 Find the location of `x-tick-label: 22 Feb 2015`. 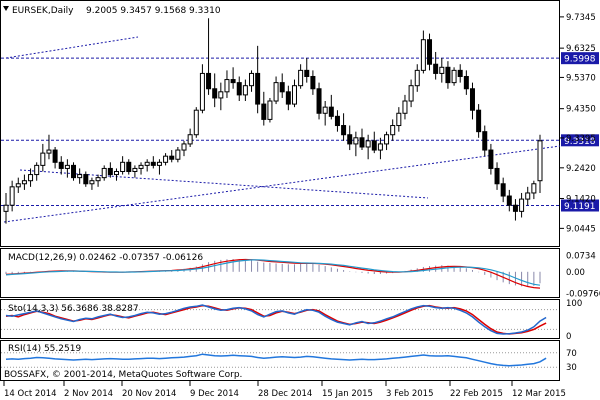

x-tick-label: 22 Feb 2015 is located at coordinates (476, 394).